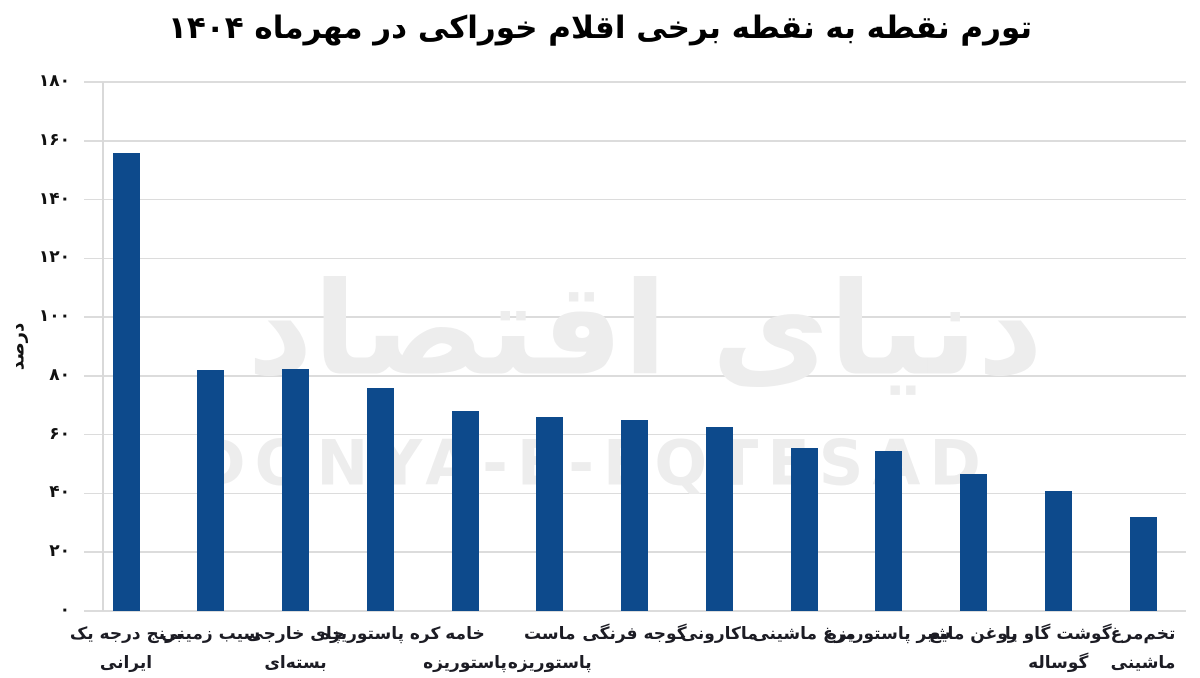 The height and width of the screenshot is (678, 1200). What do you see at coordinates (54, 198) in the screenshot?
I see `y-tick-label: ۱۴۰` at bounding box center [54, 198].